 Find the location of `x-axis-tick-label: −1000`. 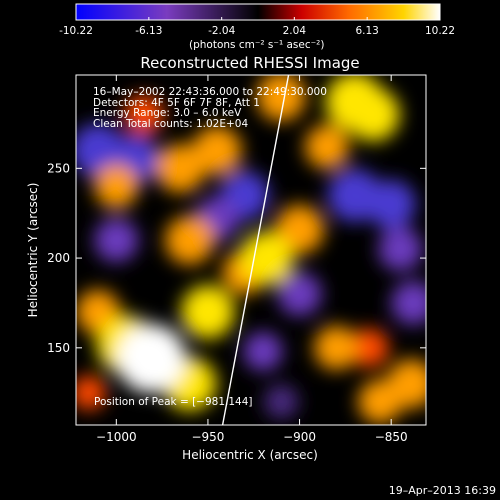

x-axis-tick-label: −1000 is located at coordinates (116, 437).